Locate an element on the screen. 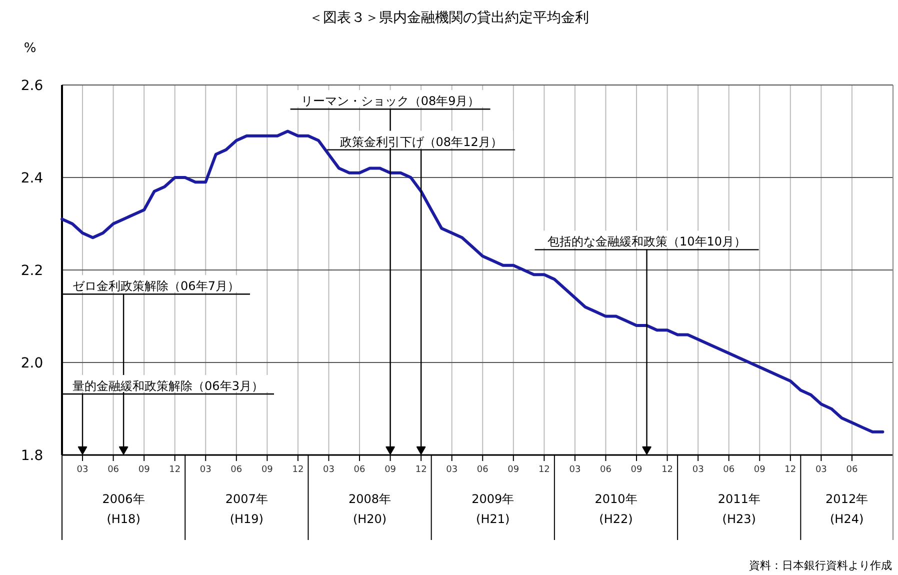 The width and height of the screenshot is (898, 575). text: 資料：日本銀行資料より作成 is located at coordinates (820, 565).